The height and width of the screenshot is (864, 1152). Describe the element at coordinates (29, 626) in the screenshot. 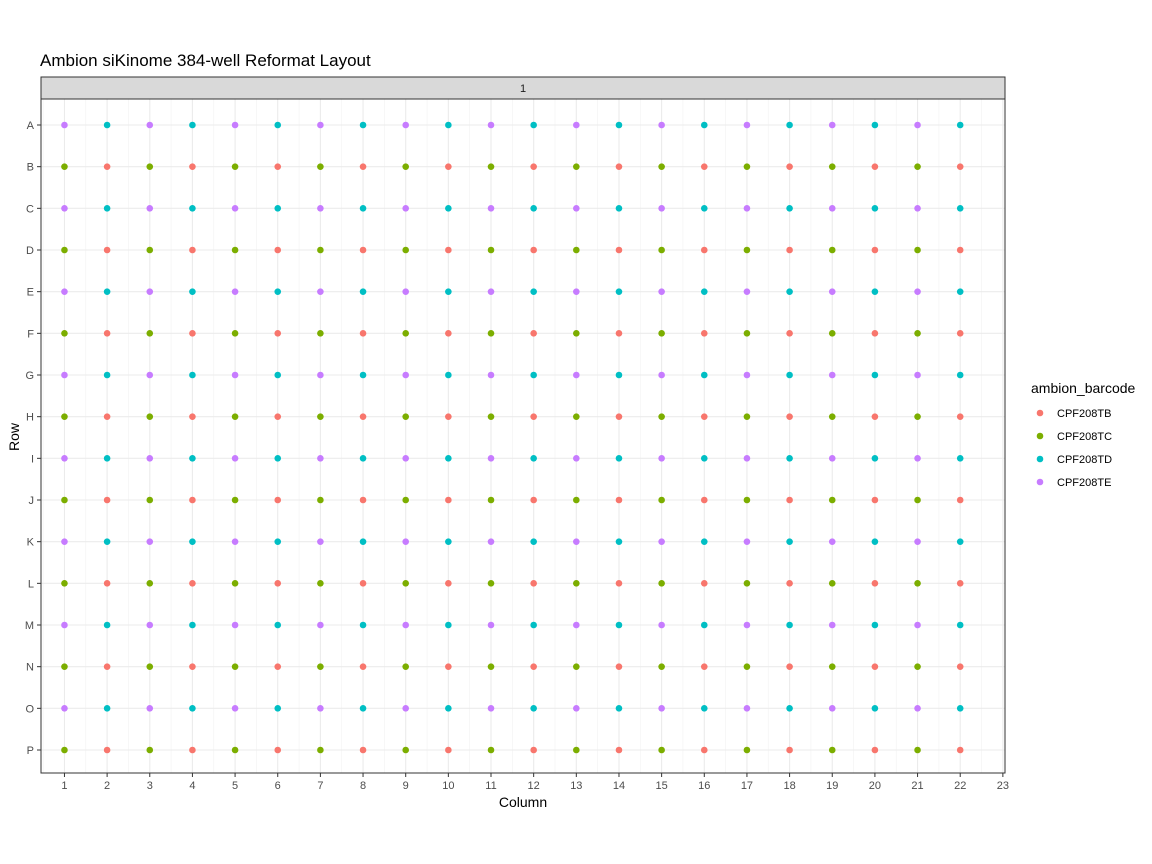

I see `y-tick-label: M` at that location.